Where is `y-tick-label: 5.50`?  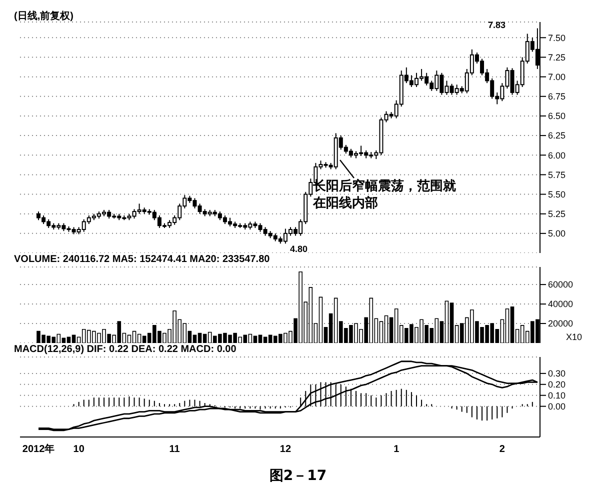
y-tick-label: 5.50 is located at coordinates (557, 194).